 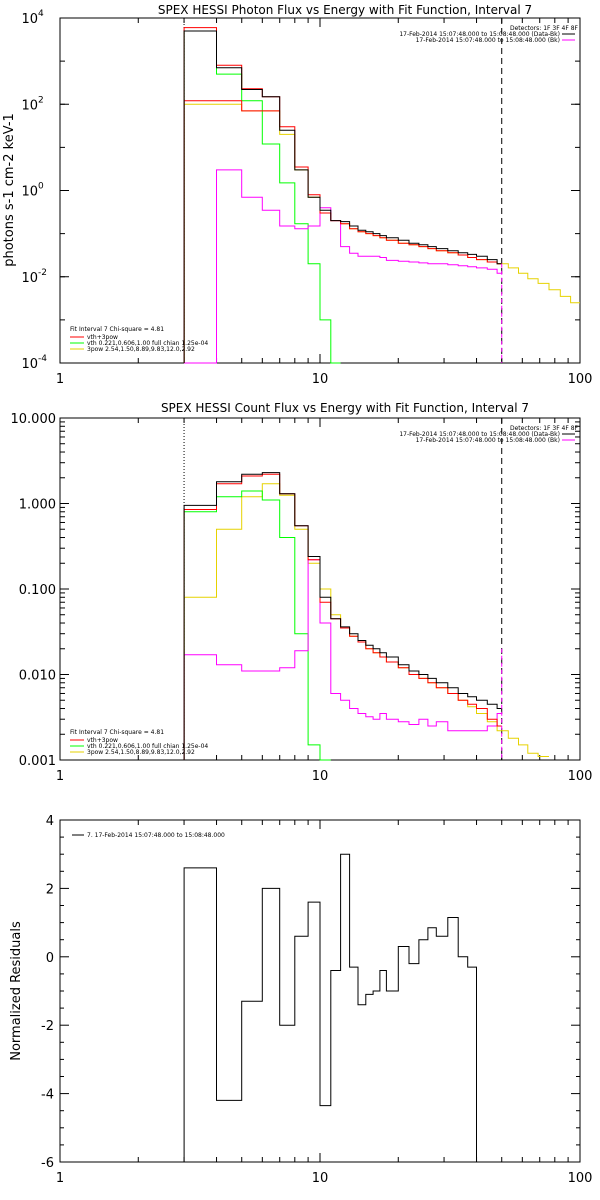 What do you see at coordinates (34, 419) in the screenshot?
I see `count-ytick-label: 10.000` at bounding box center [34, 419].